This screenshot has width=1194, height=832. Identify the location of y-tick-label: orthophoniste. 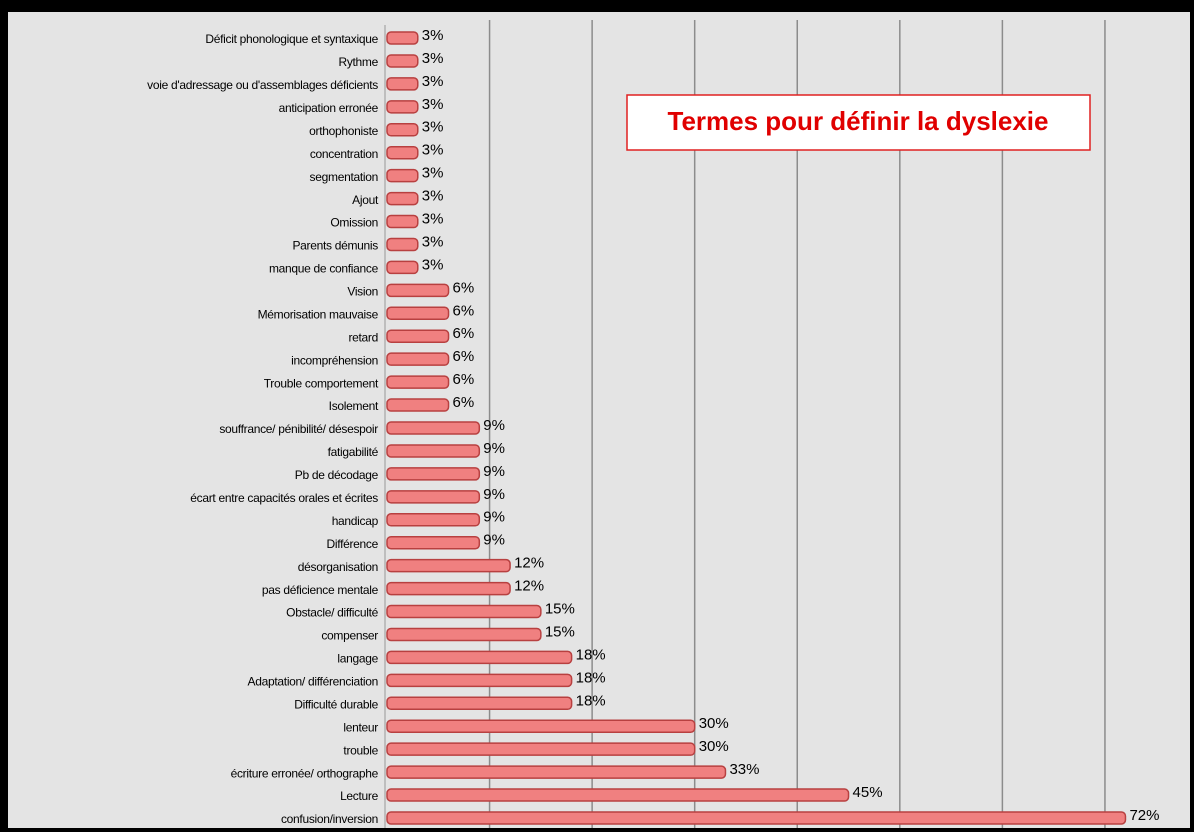
(343, 131).